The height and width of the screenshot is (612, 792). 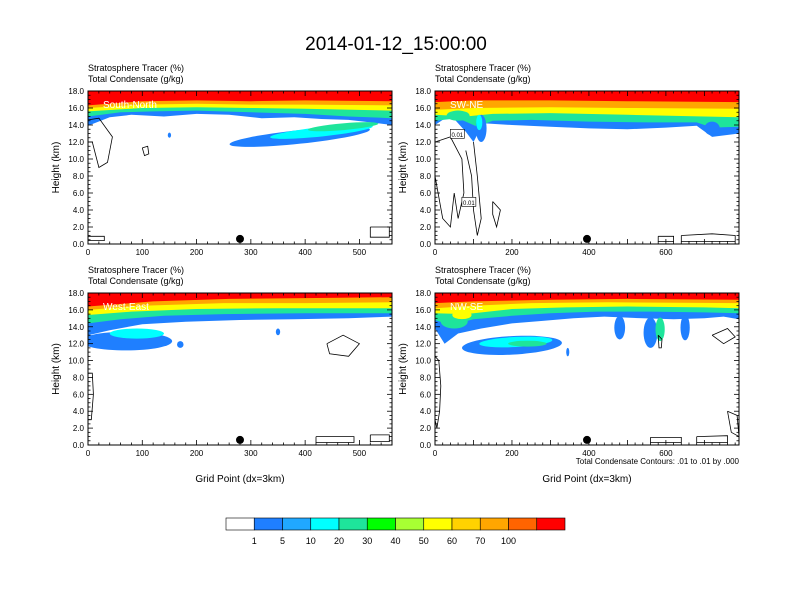 I want to click on x-tick-label: 300, so click(x=251, y=453).